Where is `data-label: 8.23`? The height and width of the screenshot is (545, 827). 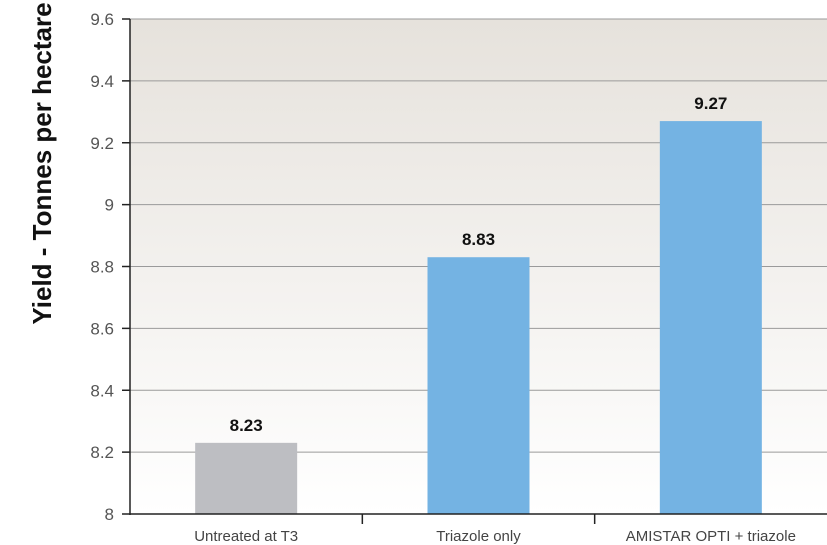
data-label: 8.23 is located at coordinates (246, 425).